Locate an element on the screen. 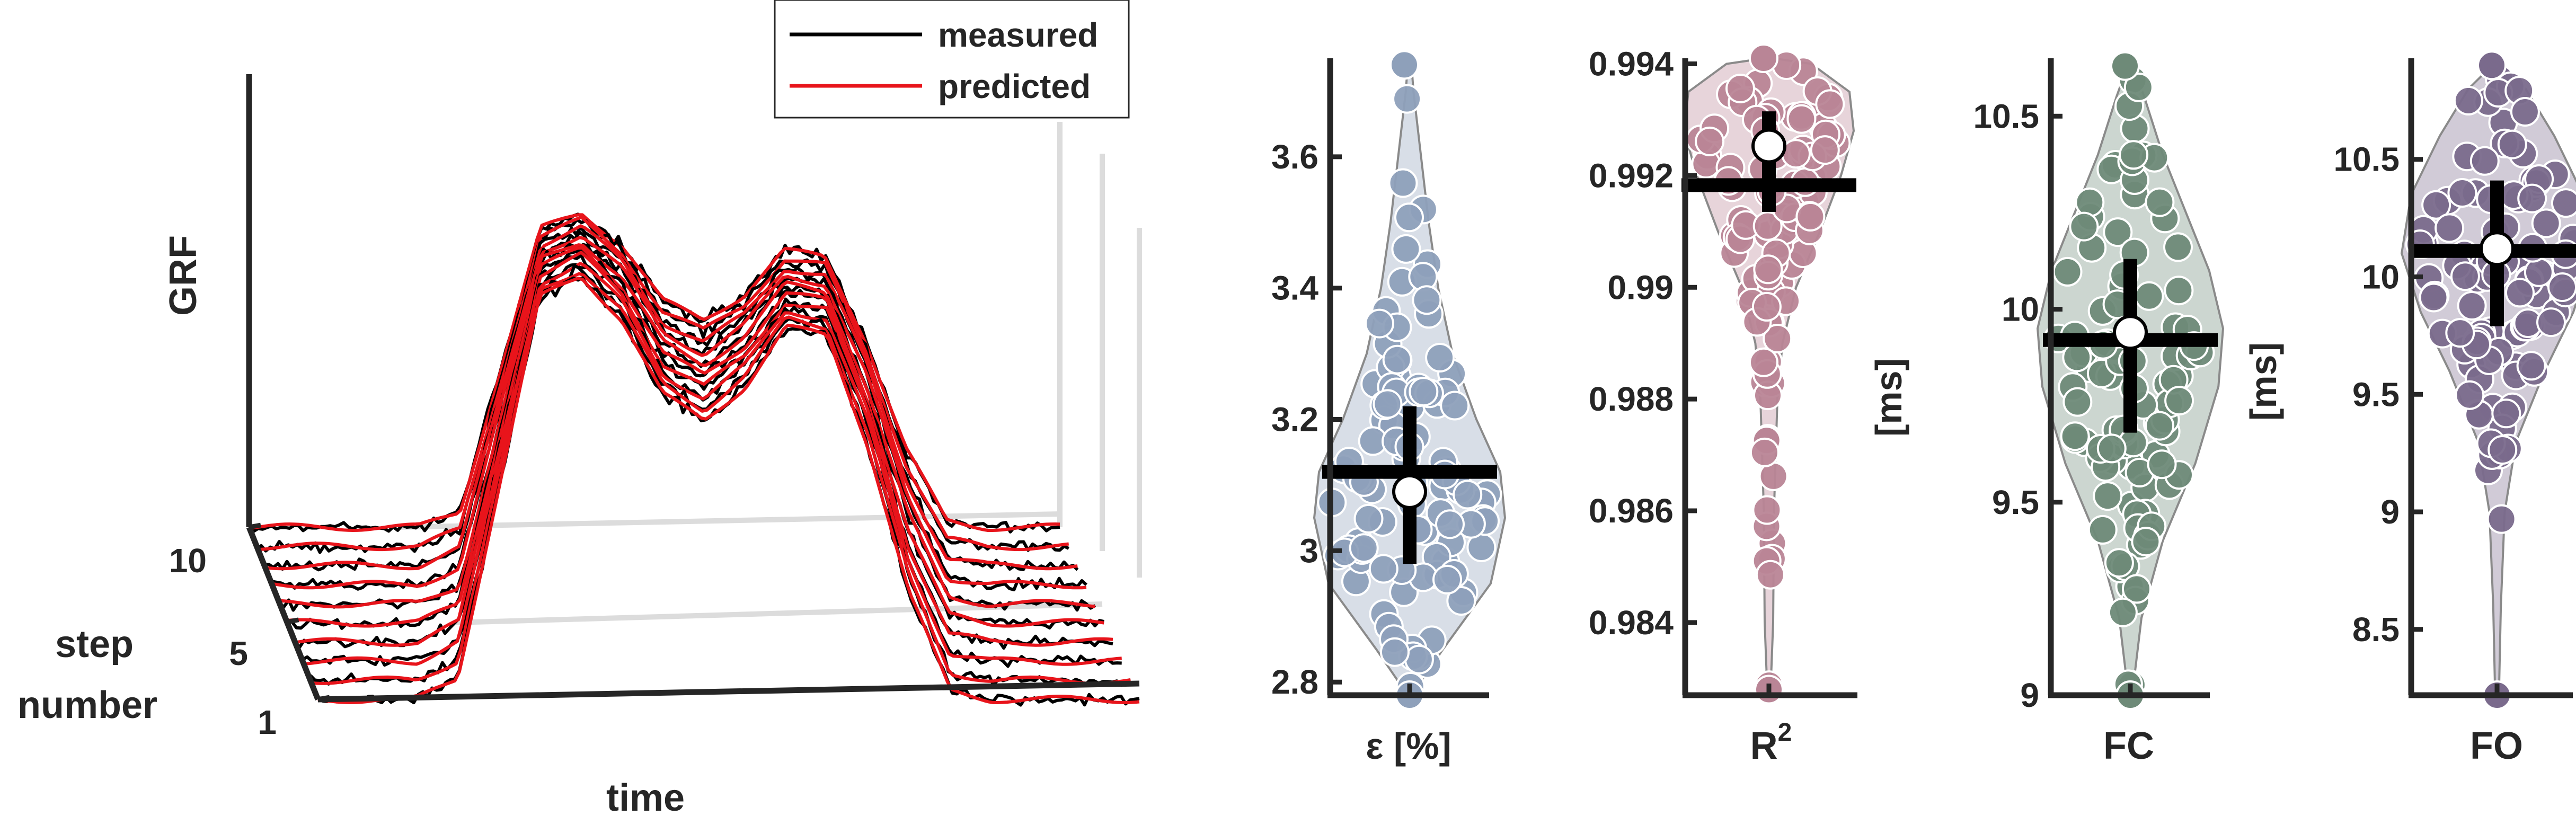 The width and height of the screenshot is (2576, 816). violin-ytick-label-fo: 8.5 is located at coordinates (2376, 629).